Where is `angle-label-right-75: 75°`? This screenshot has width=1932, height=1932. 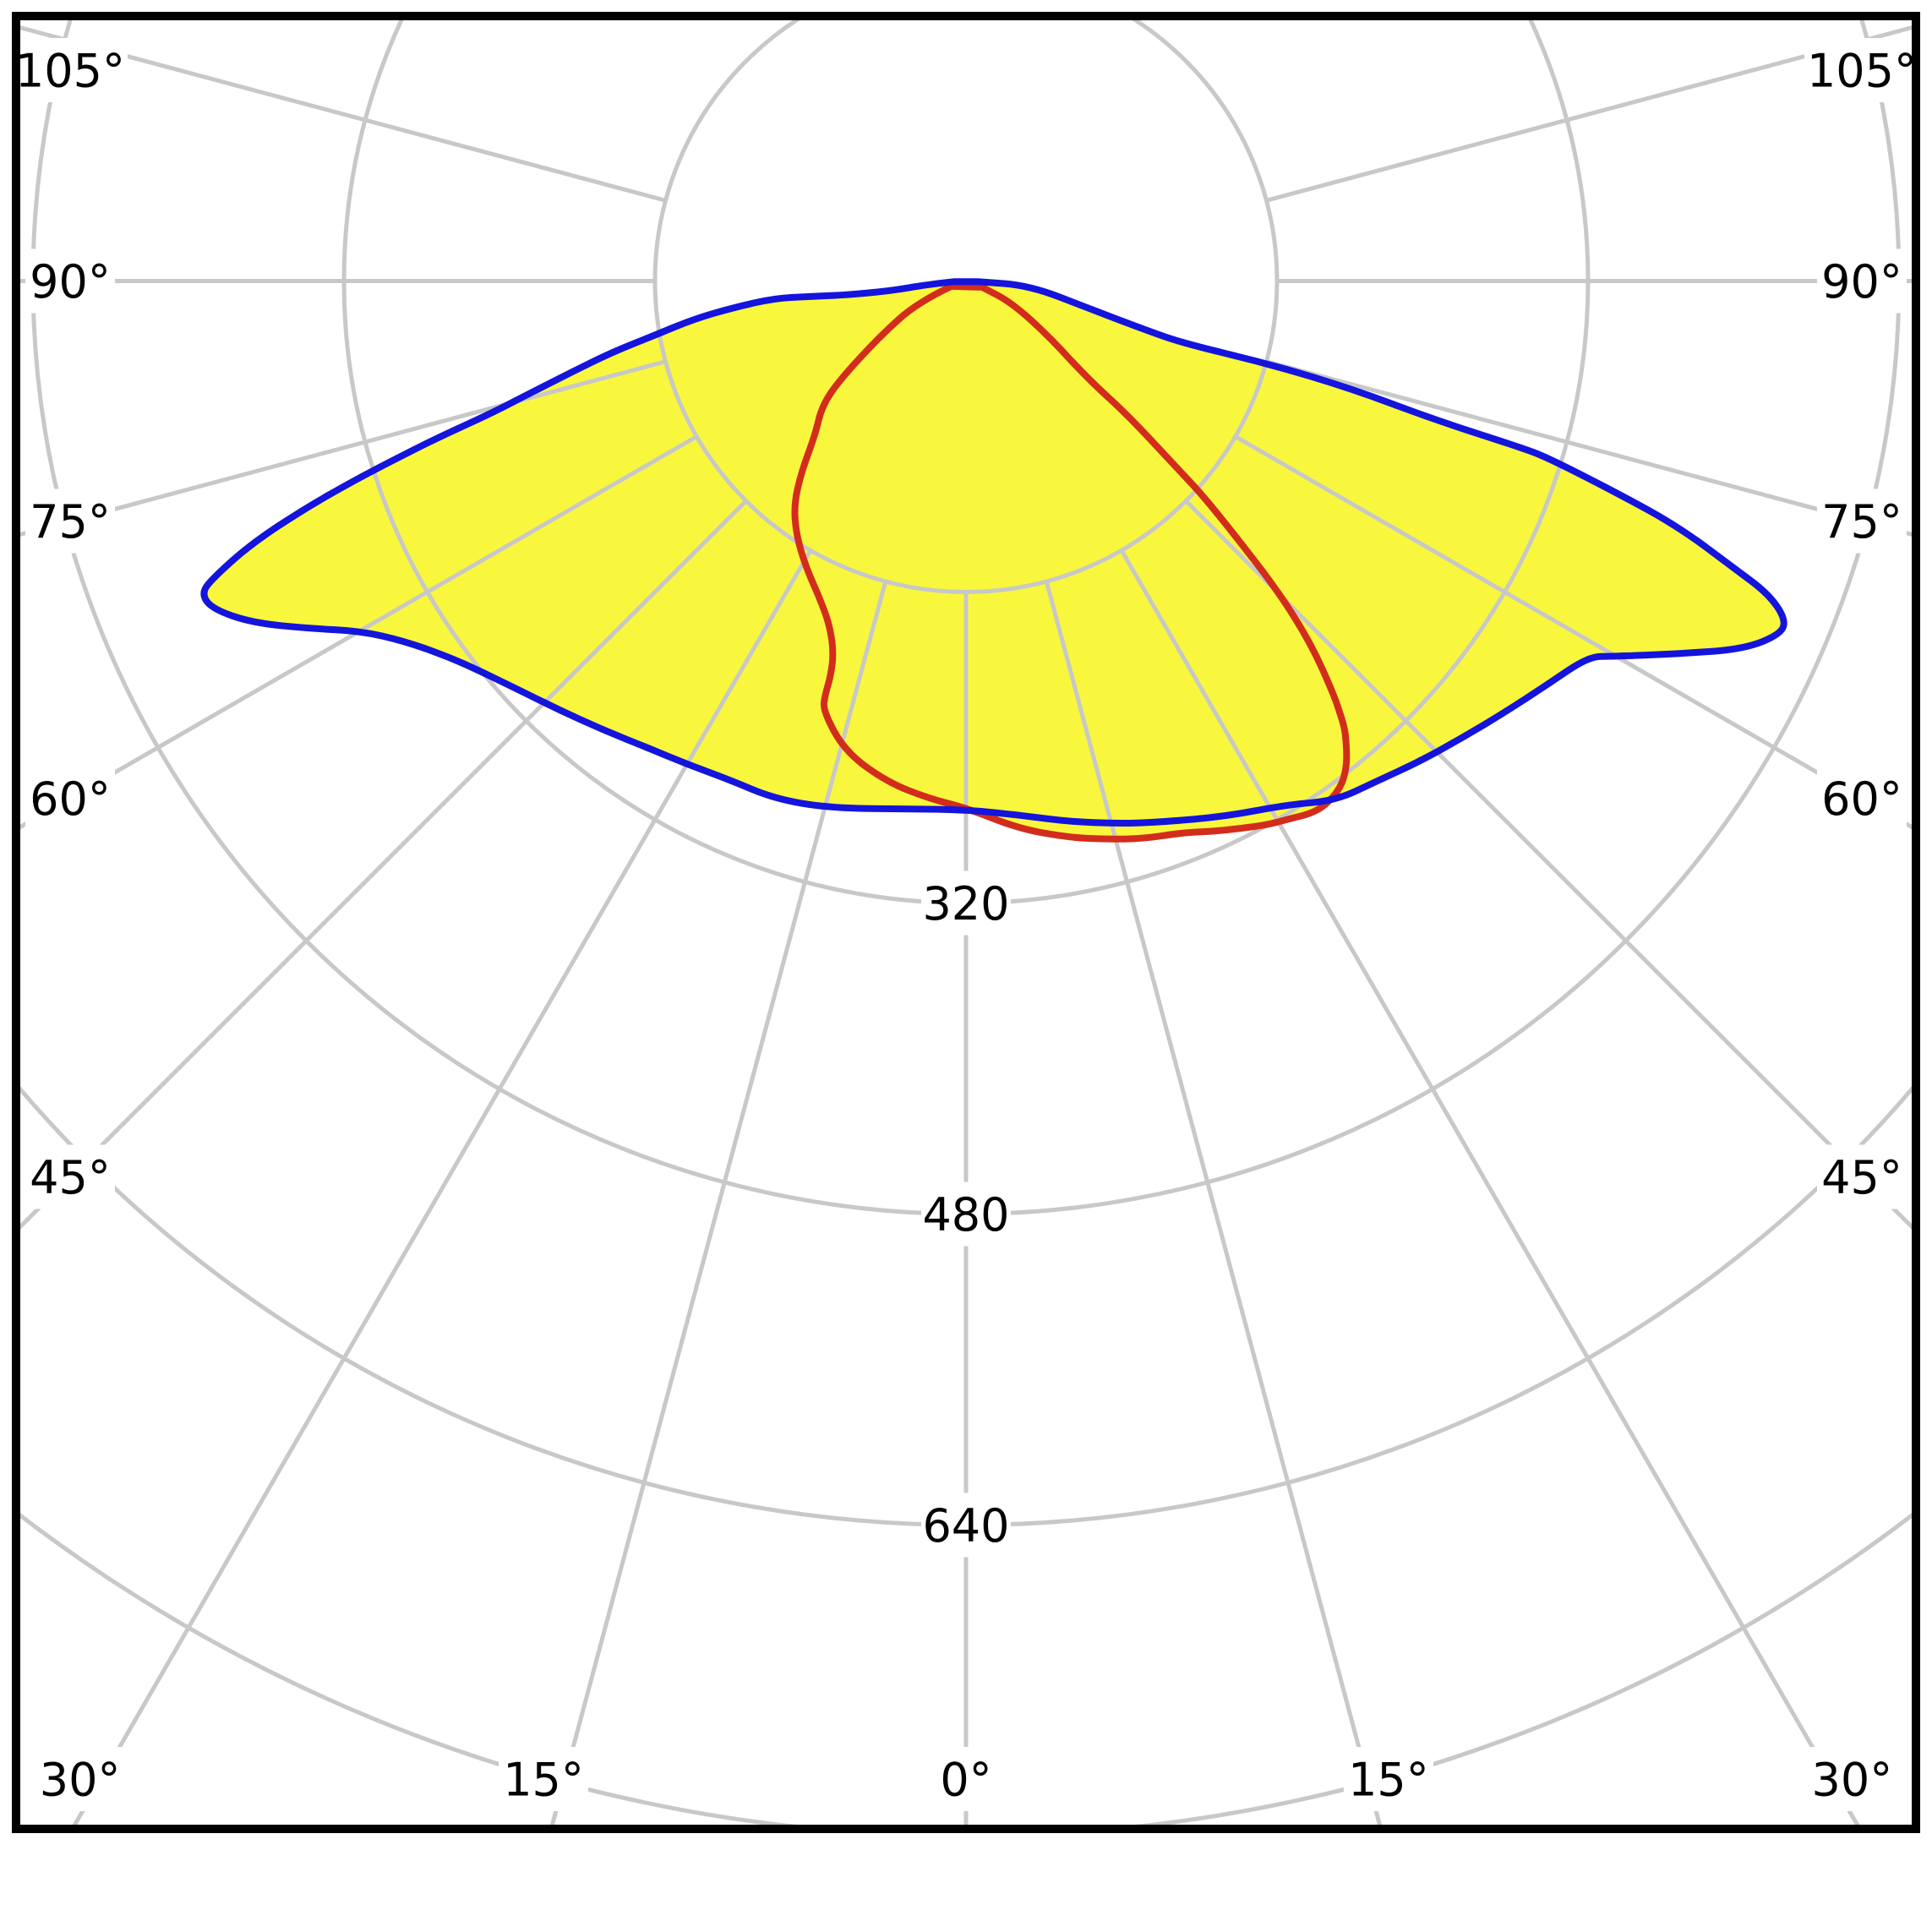
angle-label-right-75: 75° is located at coordinates (1861, 521).